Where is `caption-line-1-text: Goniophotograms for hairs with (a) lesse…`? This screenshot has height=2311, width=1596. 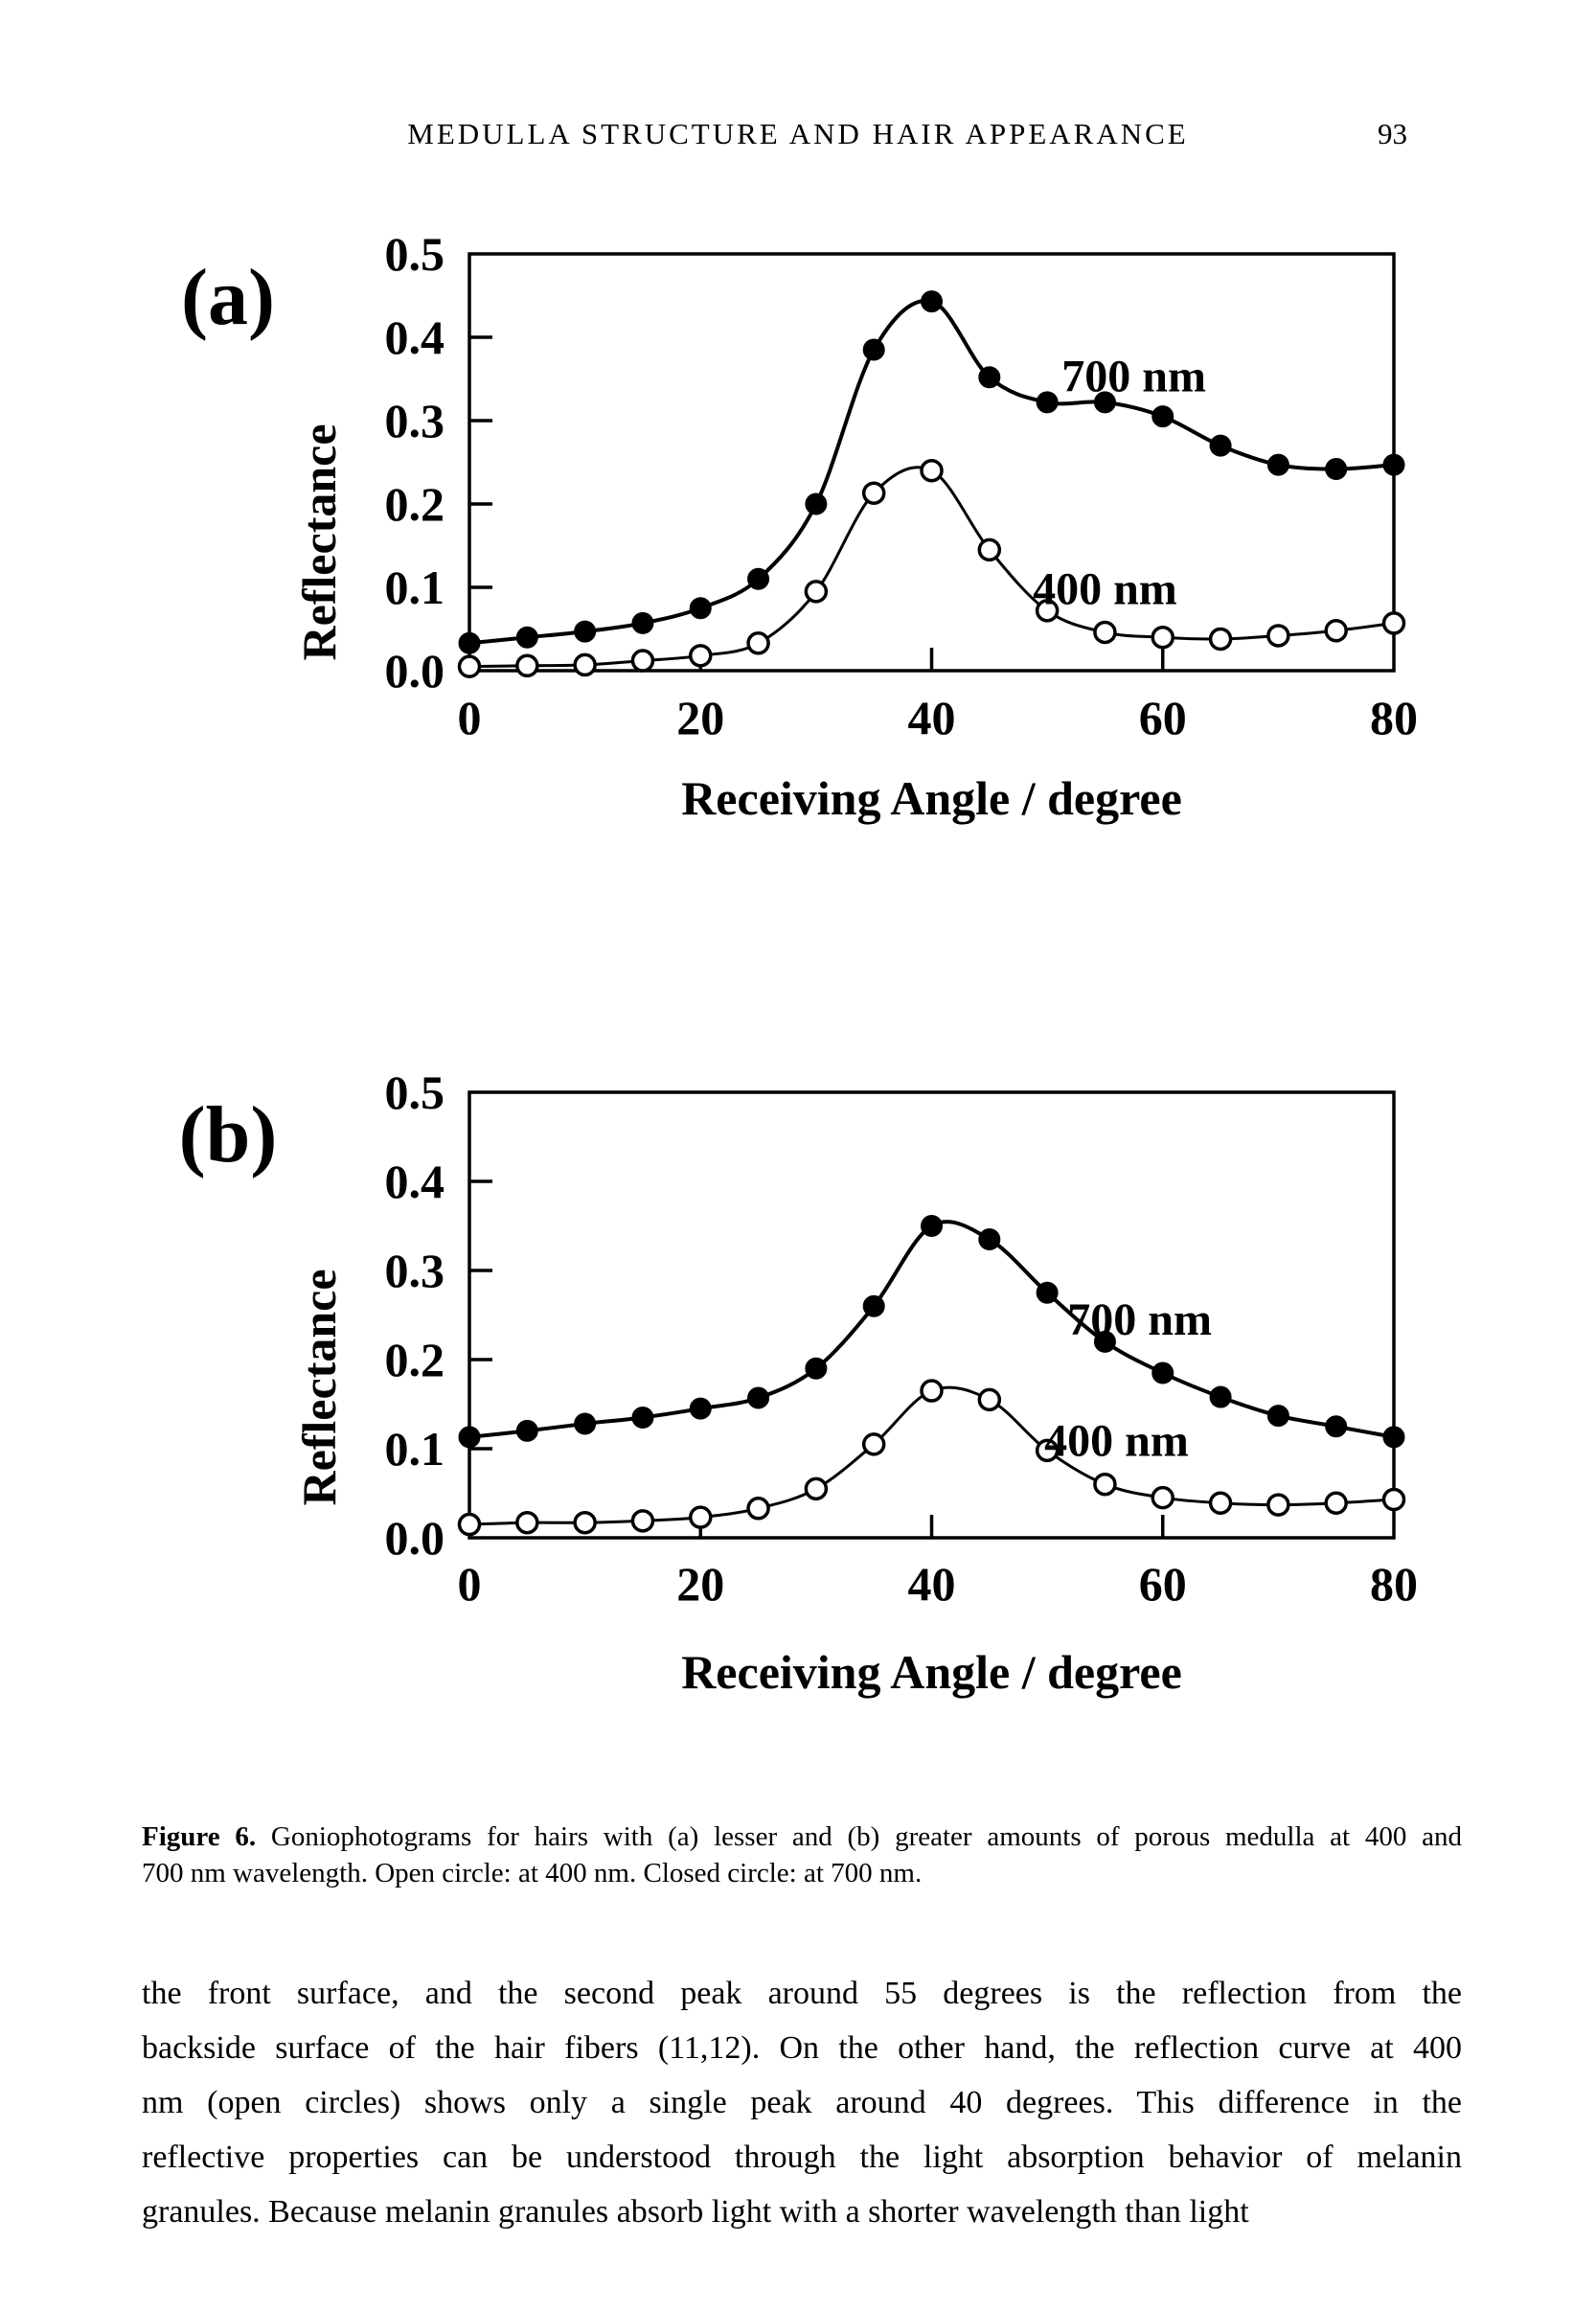 caption-line-1-text: Goniophotograms for hairs with (a) lesse… is located at coordinates (859, 1836).